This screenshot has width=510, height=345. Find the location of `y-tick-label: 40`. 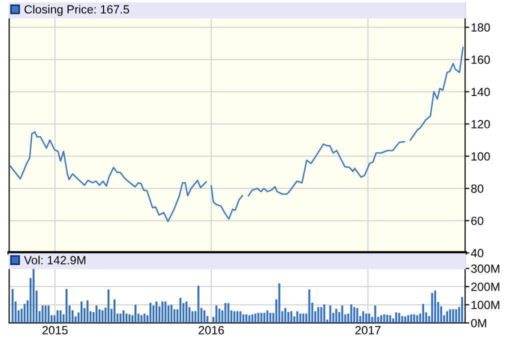

y-tick-label: 40 is located at coordinates (477, 253).